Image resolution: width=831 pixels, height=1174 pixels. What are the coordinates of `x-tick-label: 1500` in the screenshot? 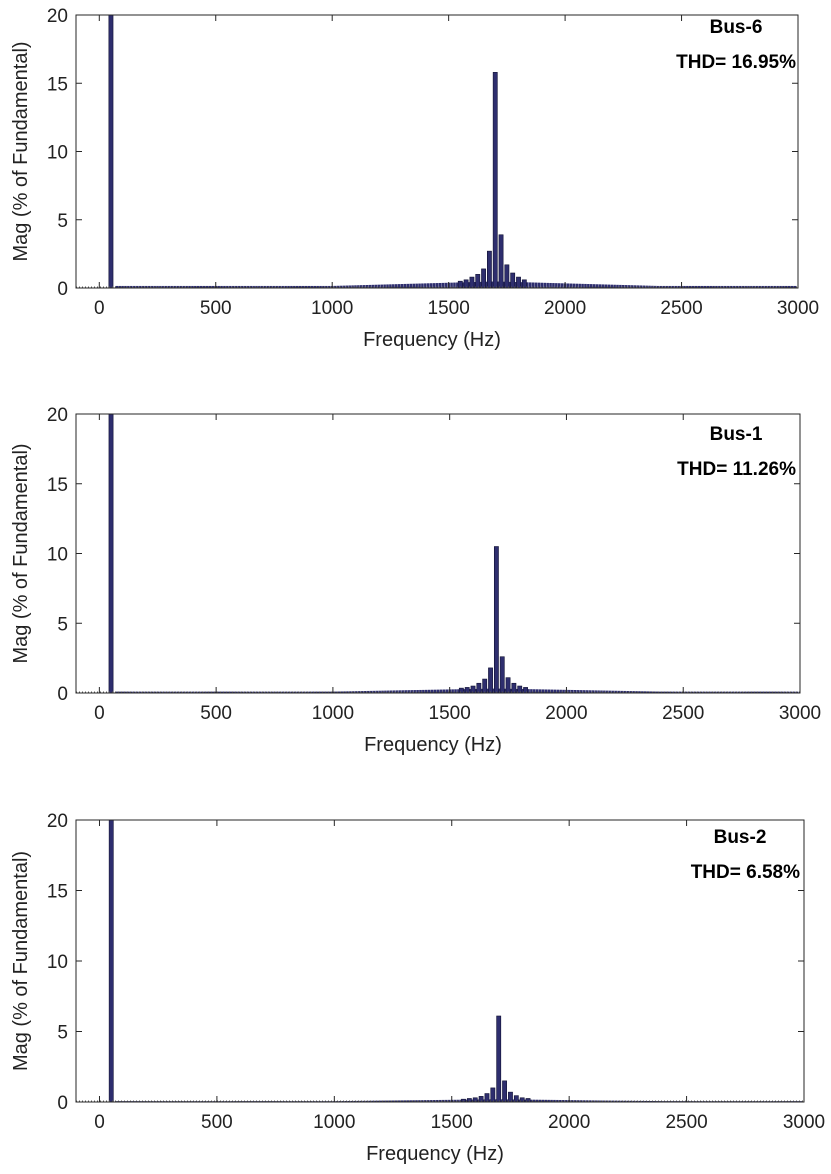 It's located at (452, 1122).